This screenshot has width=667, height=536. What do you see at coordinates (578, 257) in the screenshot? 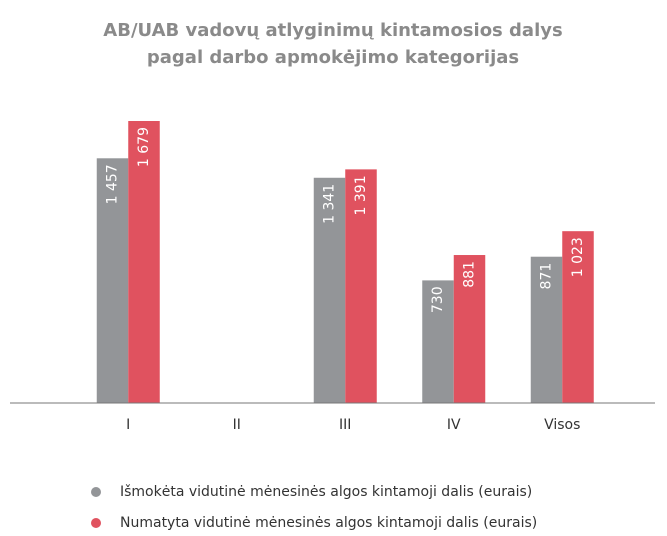
I see `data-label: 1 023` at bounding box center [578, 257].